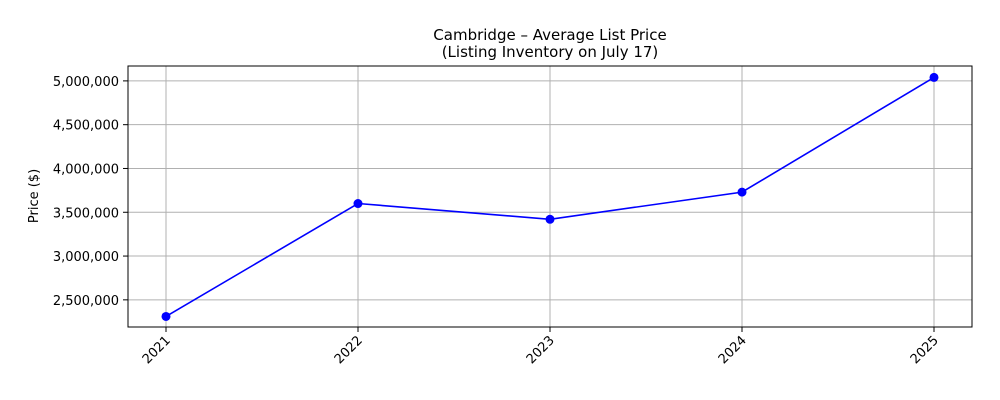  What do you see at coordinates (86, 169) in the screenshot?
I see `y-tick-label: 4,000,000` at bounding box center [86, 169].